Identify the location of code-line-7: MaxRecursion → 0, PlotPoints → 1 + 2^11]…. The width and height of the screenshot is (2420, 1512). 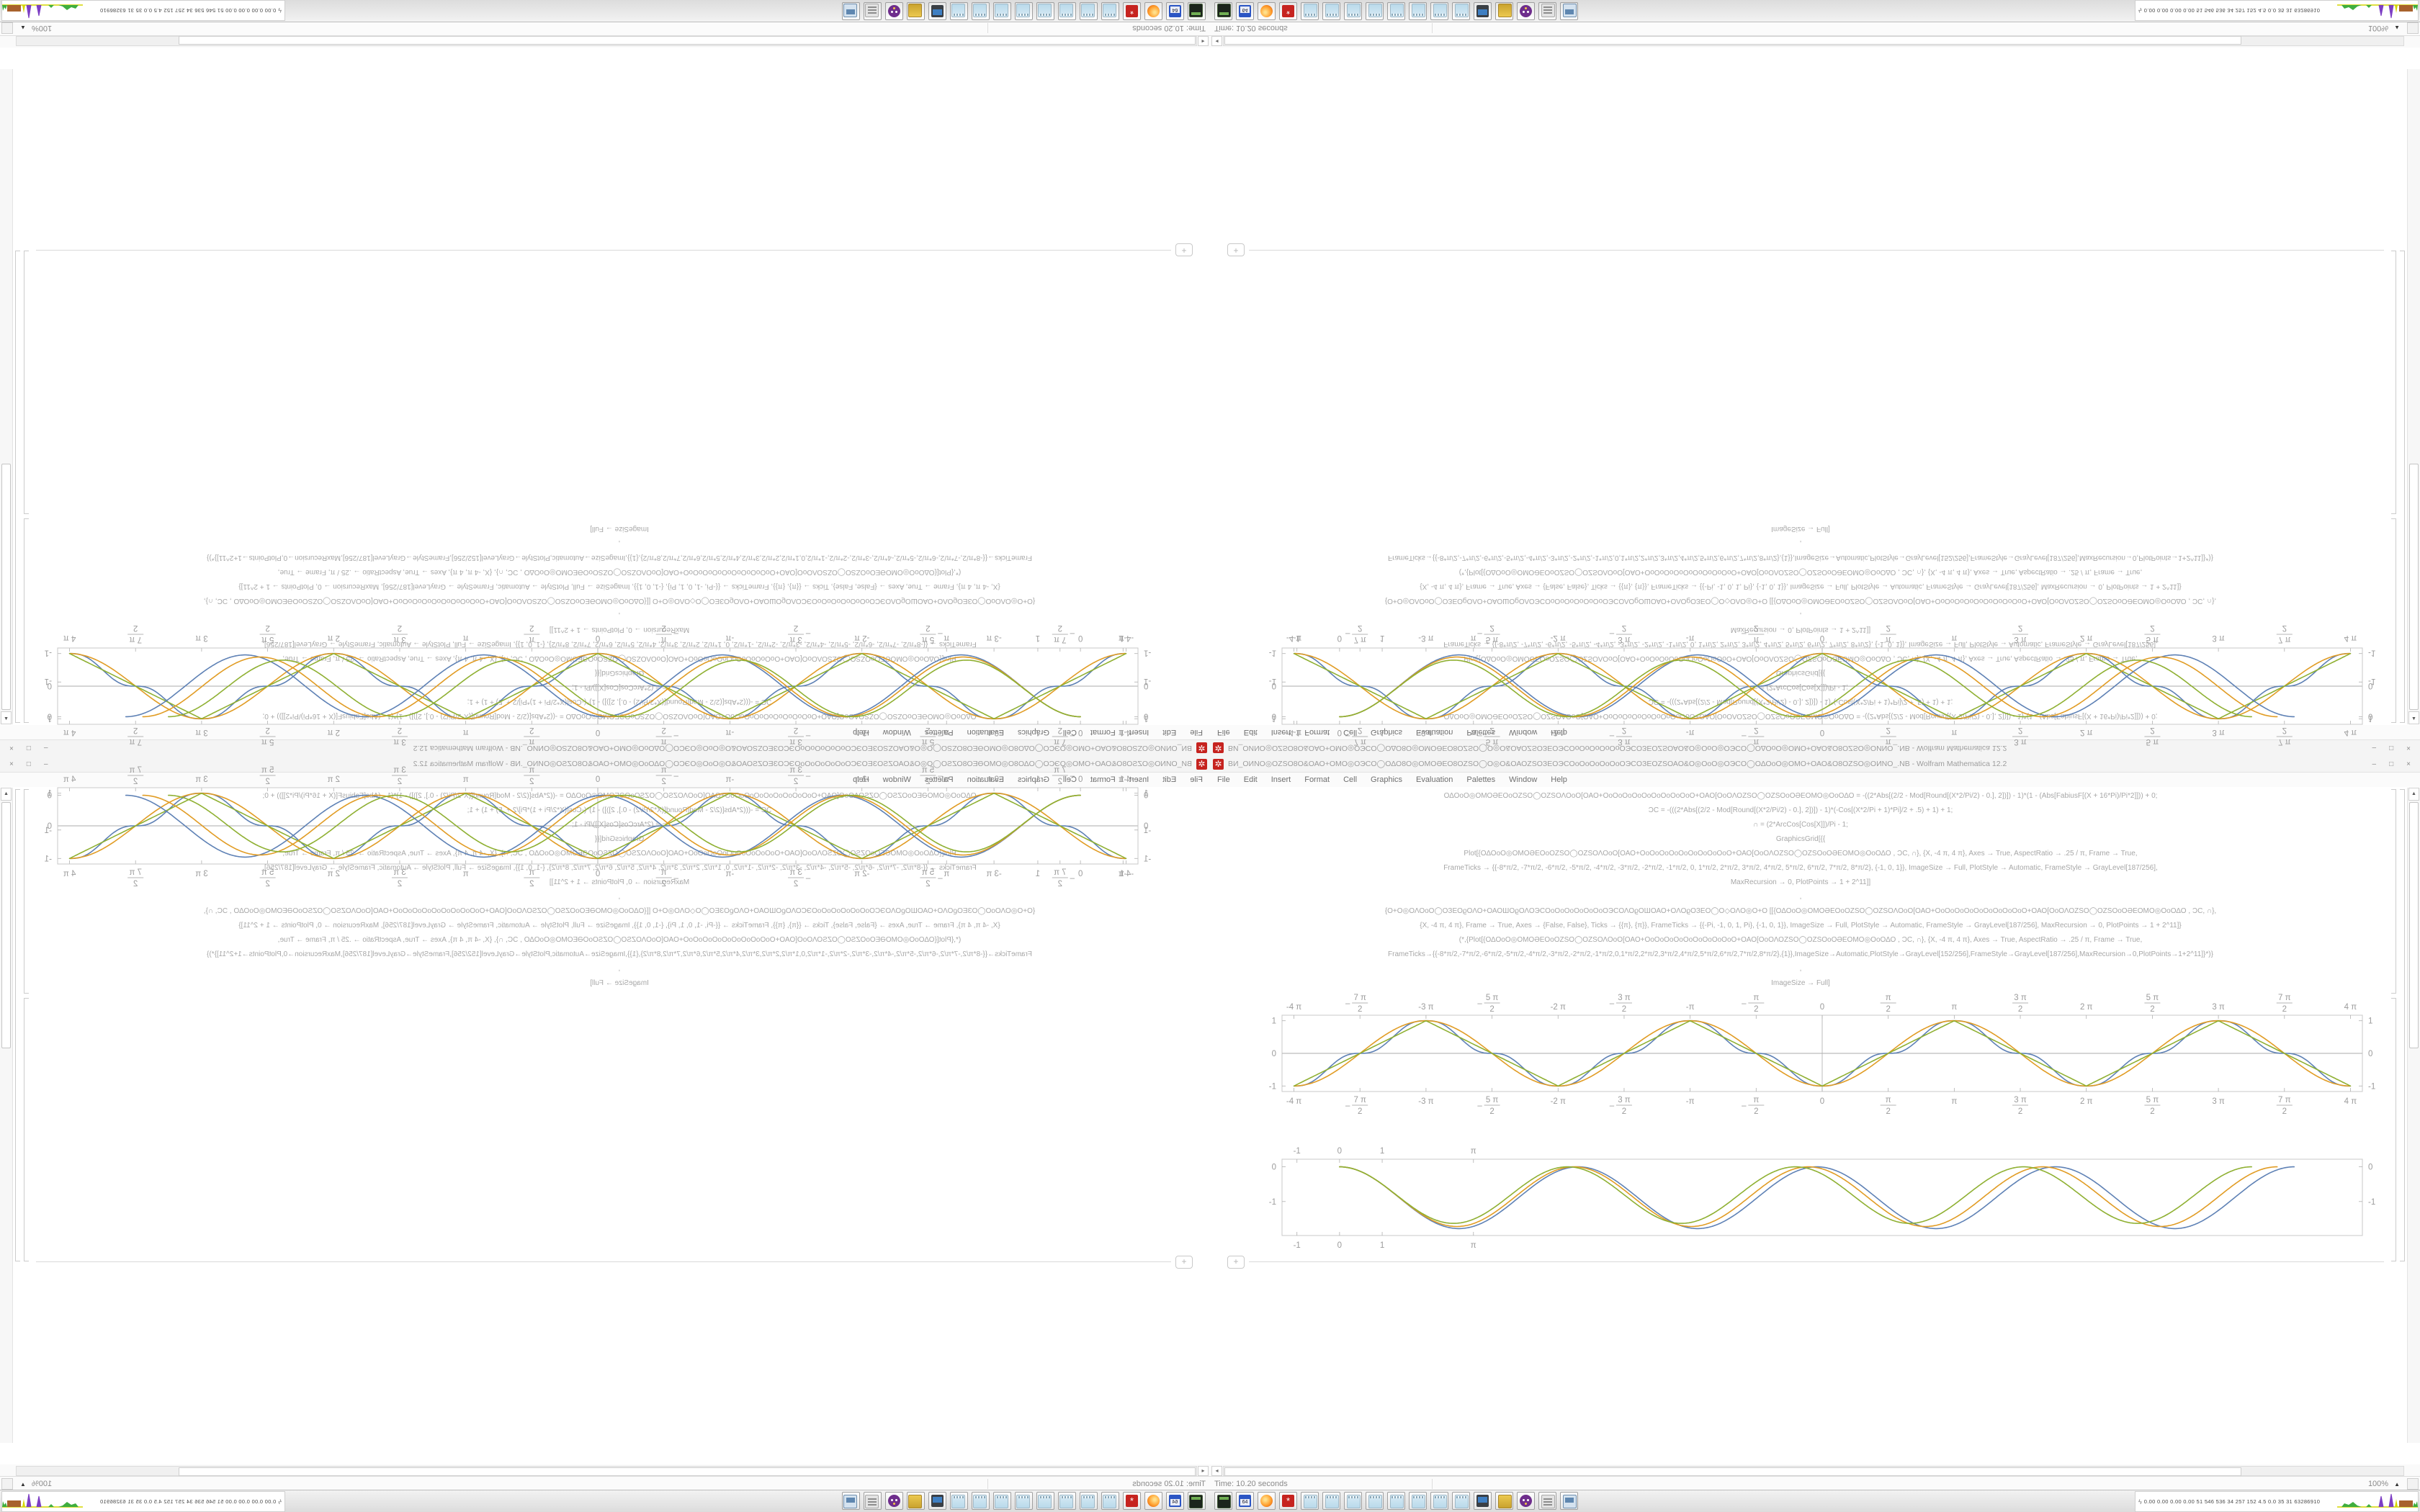
(1801, 882).